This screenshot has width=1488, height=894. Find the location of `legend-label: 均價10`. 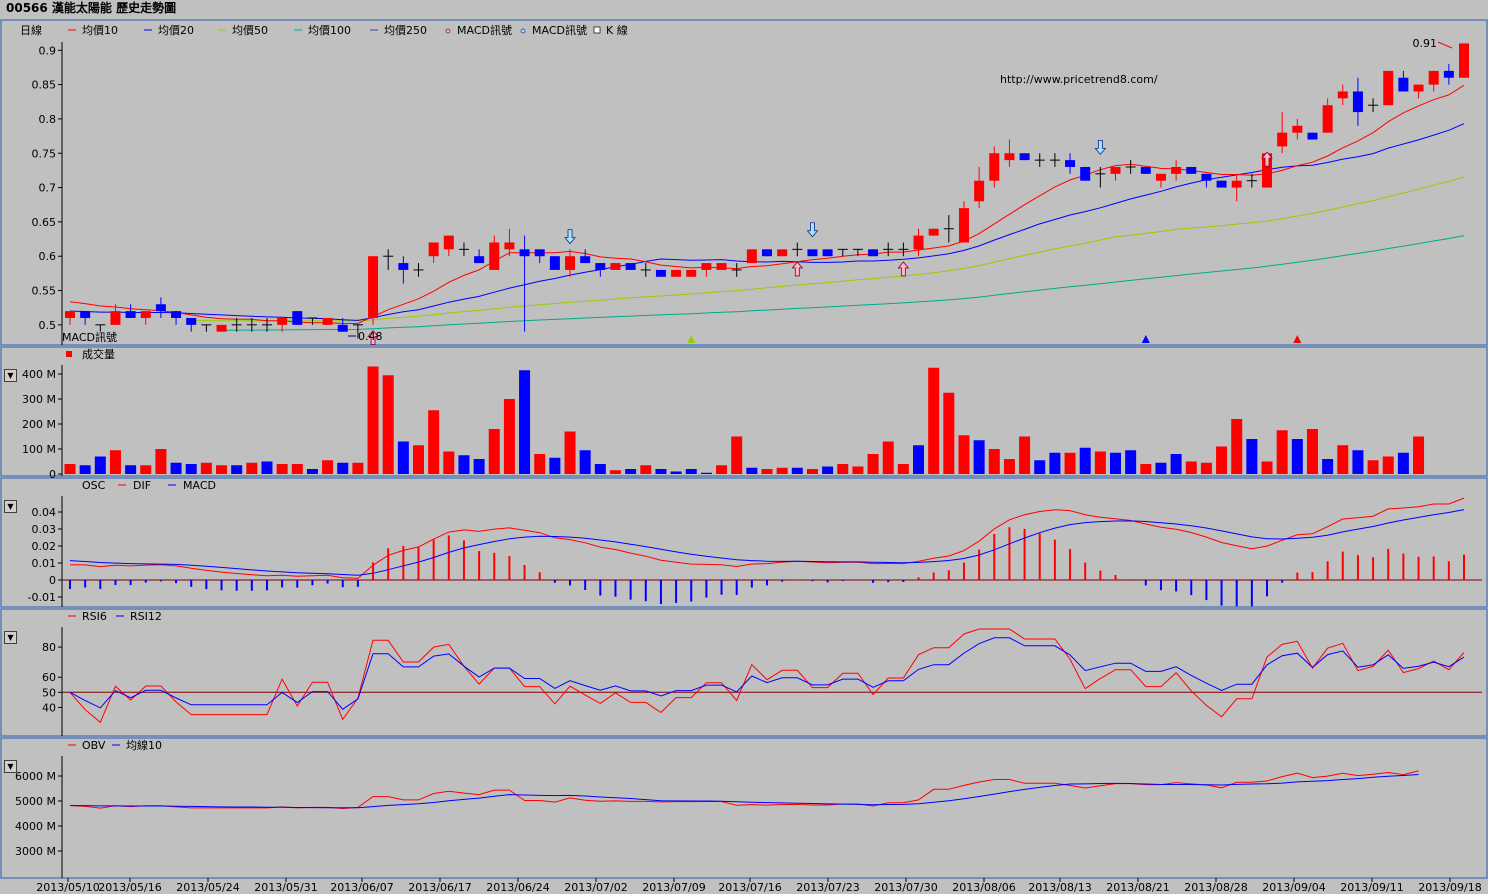

legend-label: 均價10 is located at coordinates (100, 30).